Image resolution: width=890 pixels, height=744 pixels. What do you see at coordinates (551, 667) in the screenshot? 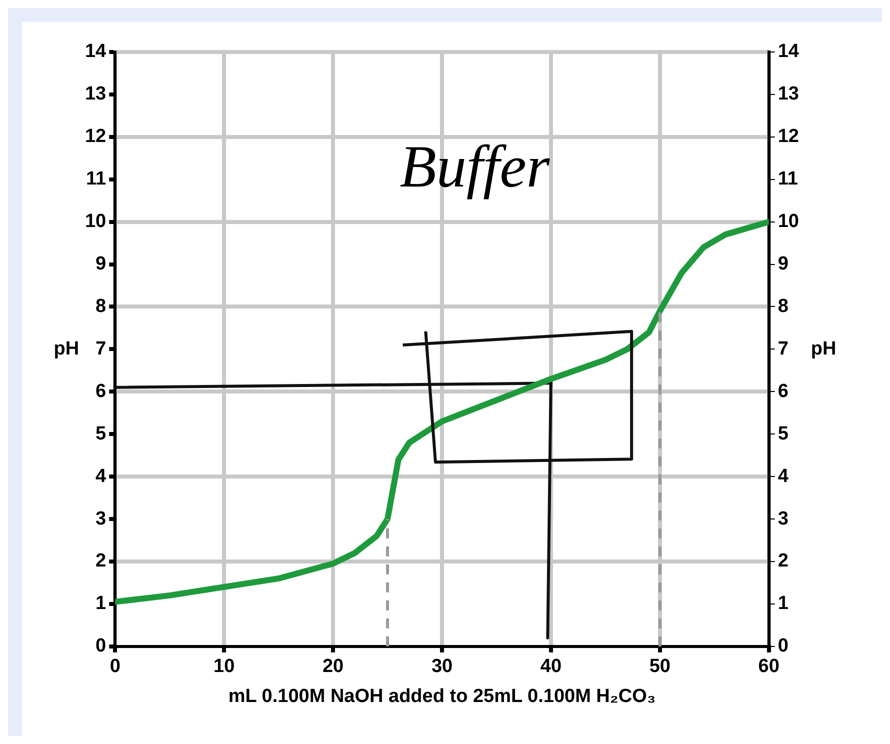
I see `x-tick-label: 40` at bounding box center [551, 667].